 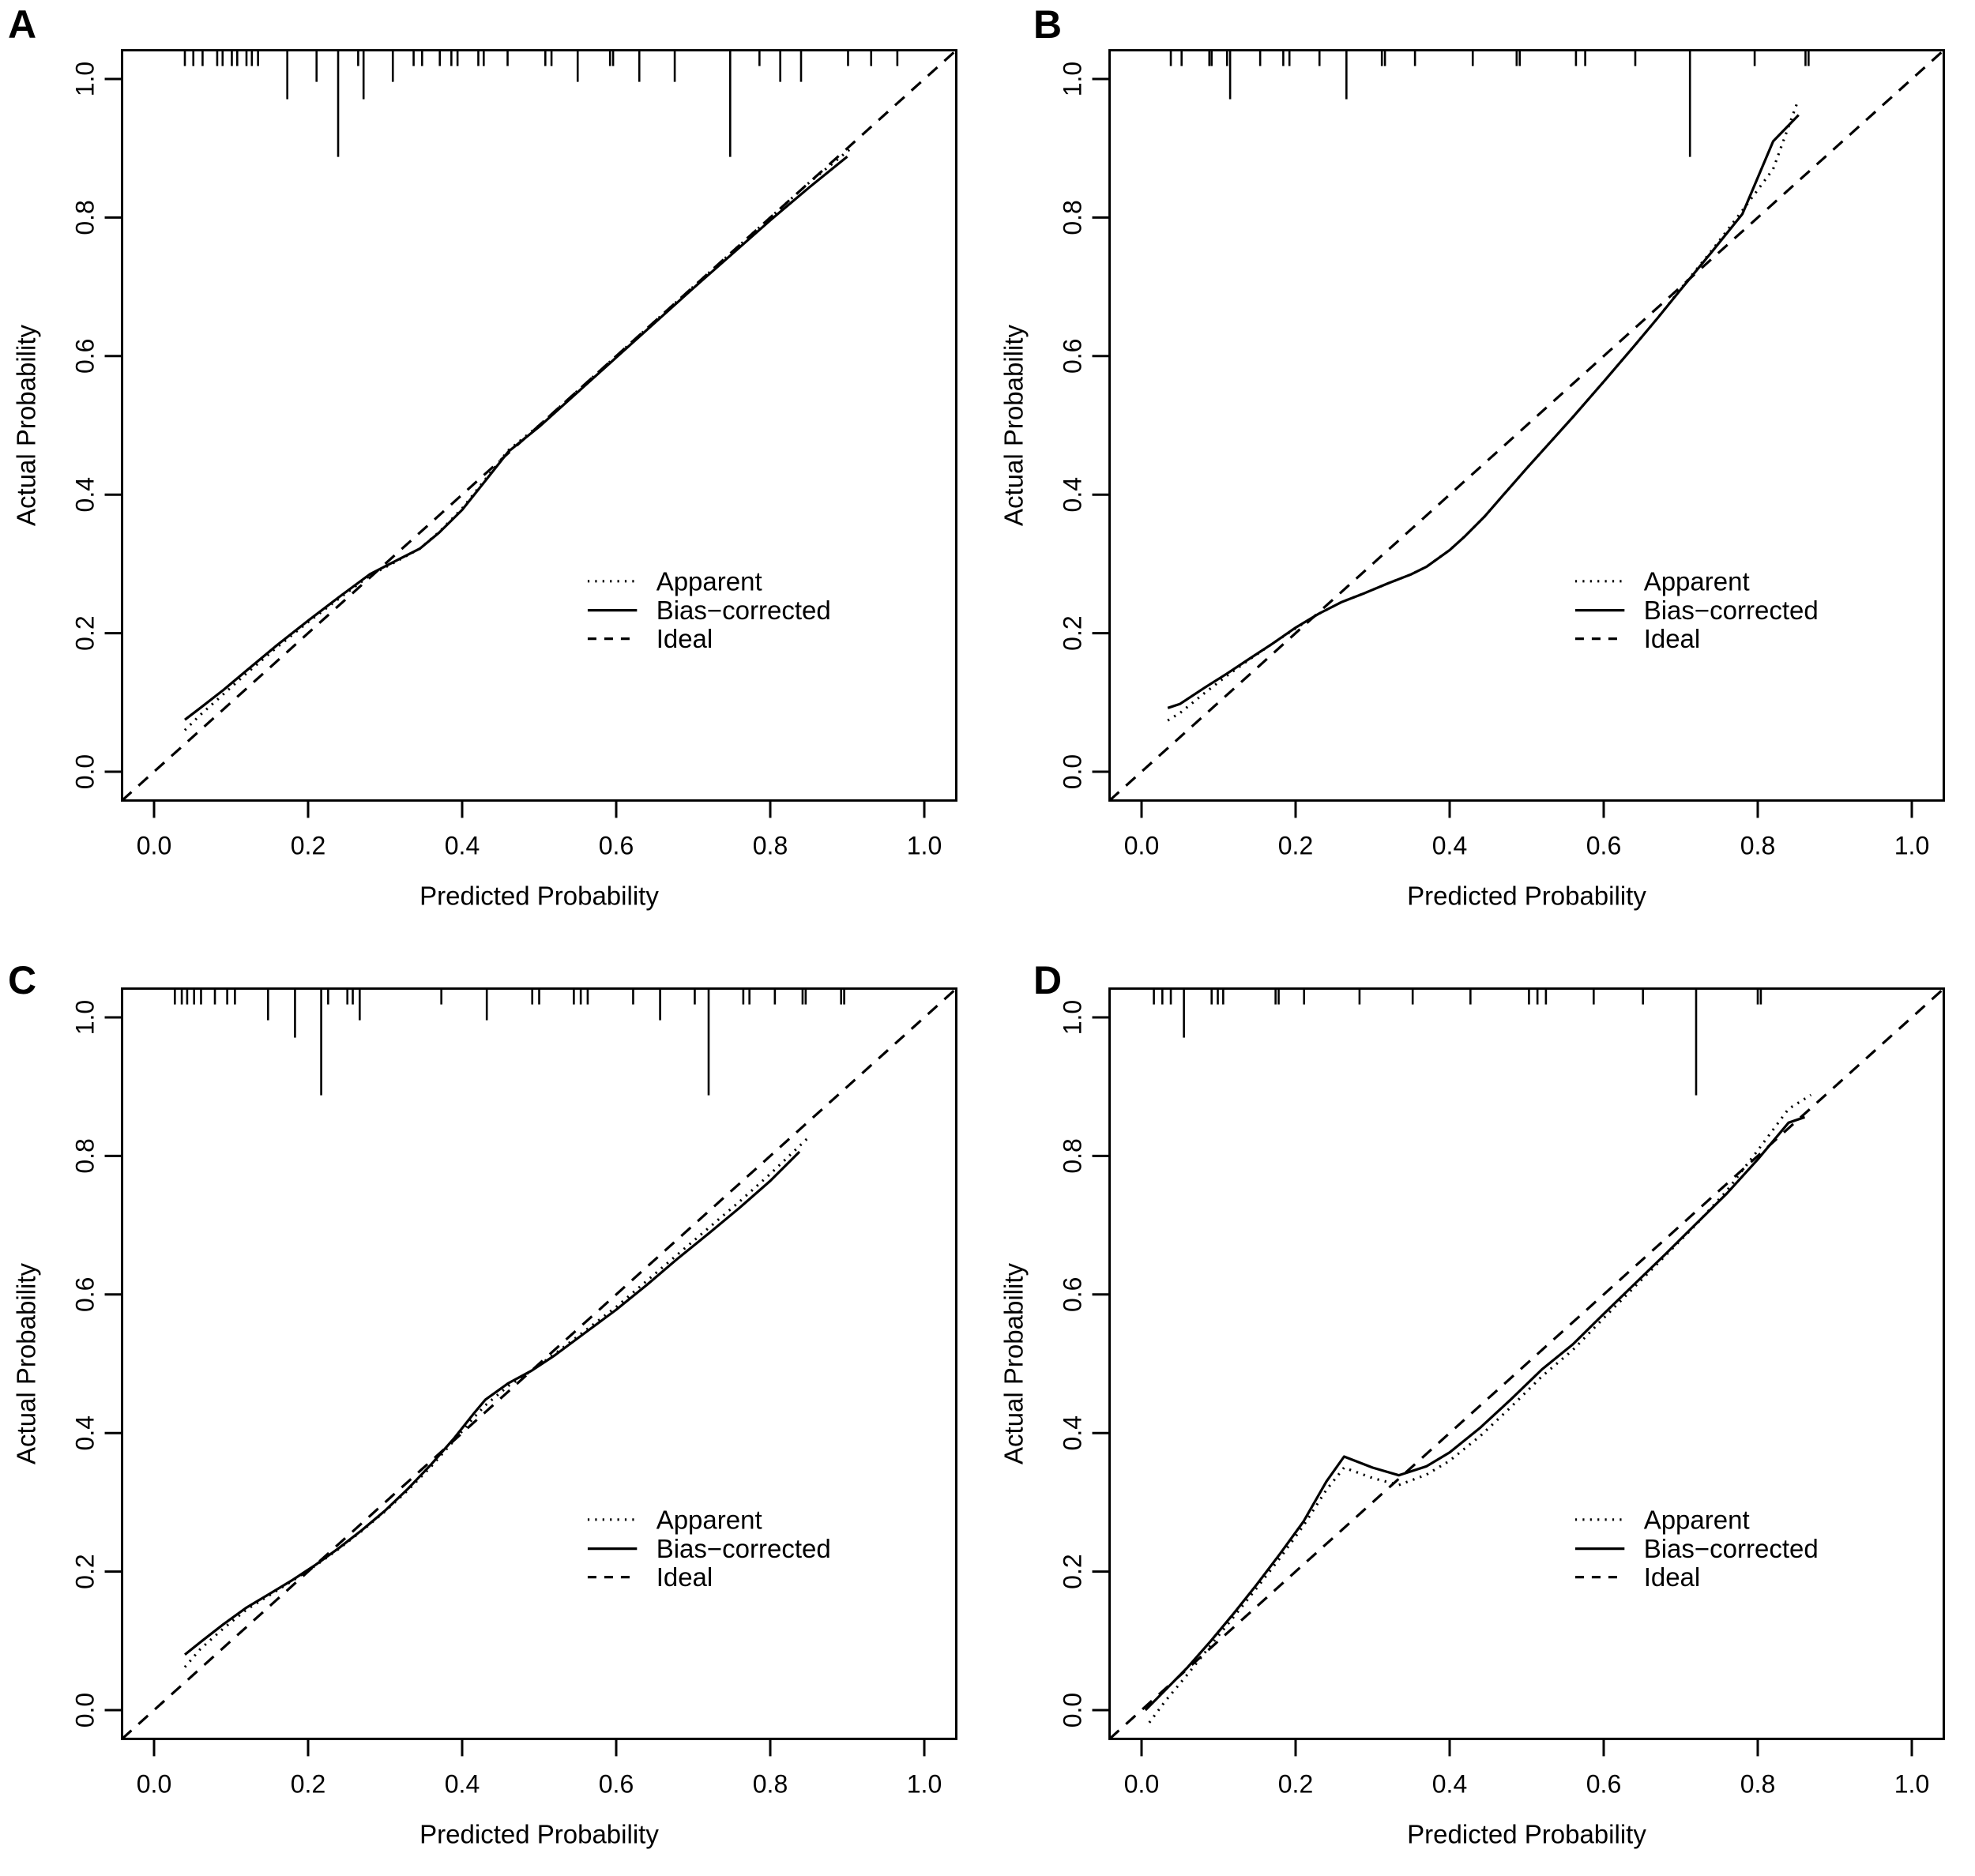 What do you see at coordinates (1048, 24) in the screenshot?
I see `panel-label-b: B` at bounding box center [1048, 24].